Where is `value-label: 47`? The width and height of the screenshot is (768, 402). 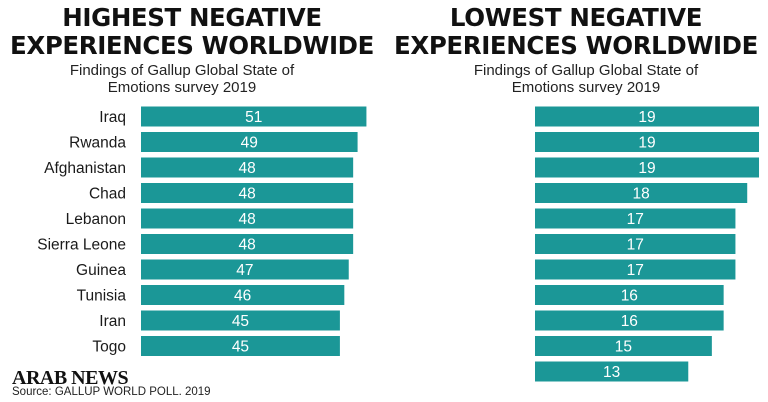 value-label: 47 is located at coordinates (244, 270).